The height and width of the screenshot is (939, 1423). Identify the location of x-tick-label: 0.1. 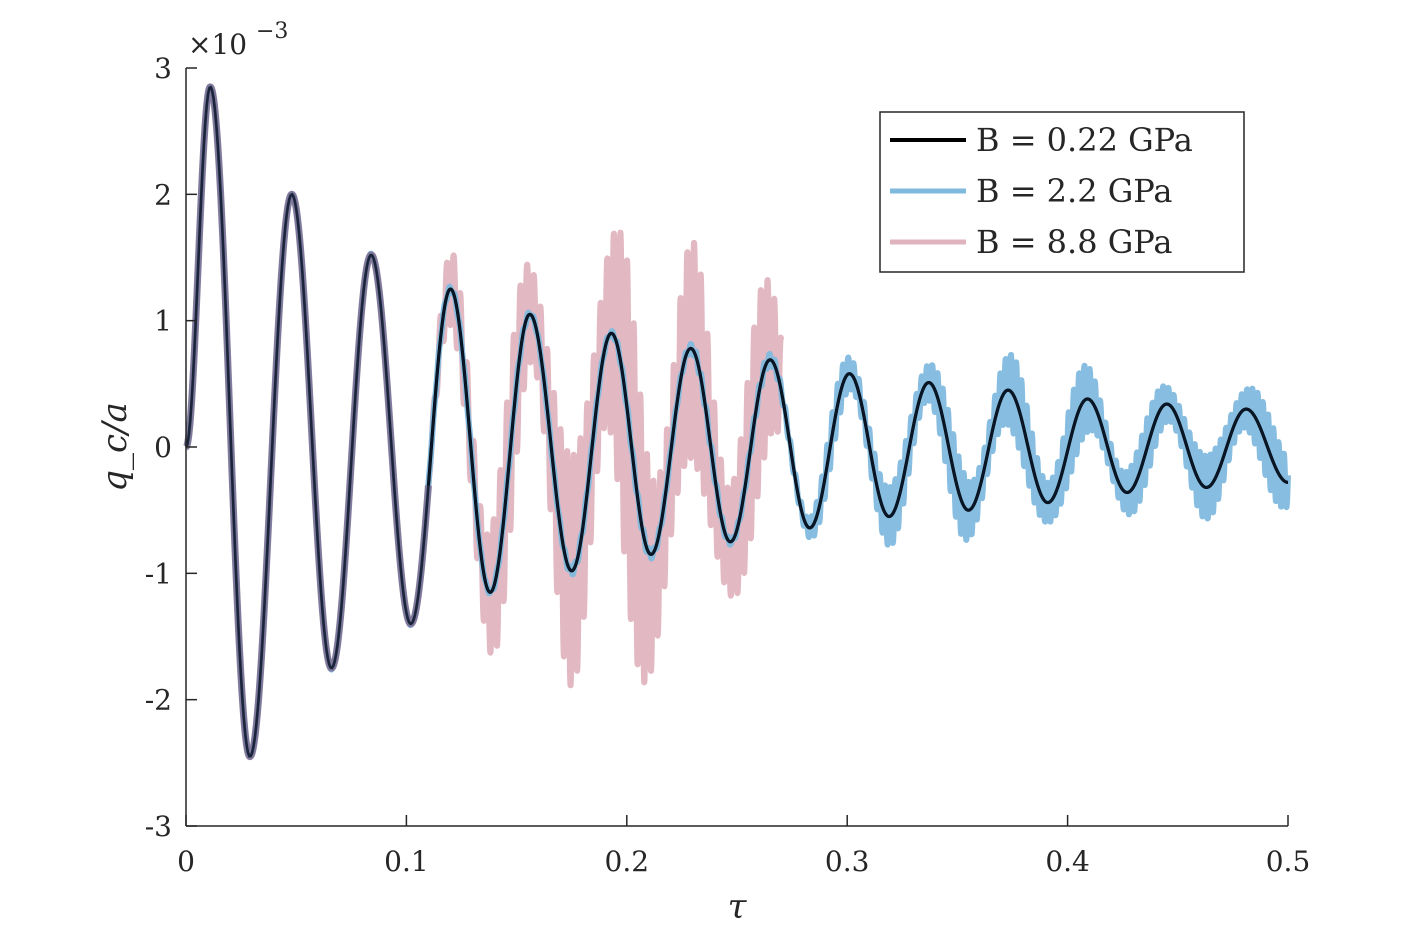
(406, 861).